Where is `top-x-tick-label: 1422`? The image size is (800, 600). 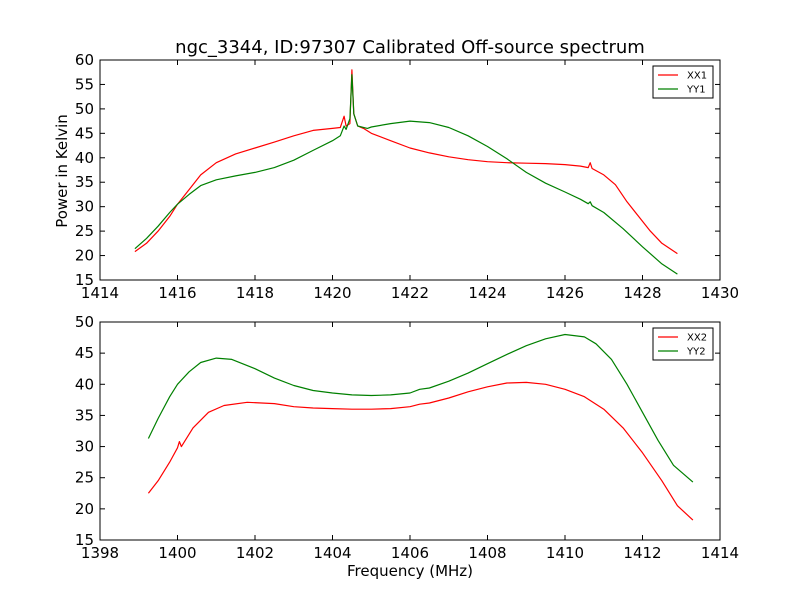 top-x-tick-label: 1422 is located at coordinates (410, 293).